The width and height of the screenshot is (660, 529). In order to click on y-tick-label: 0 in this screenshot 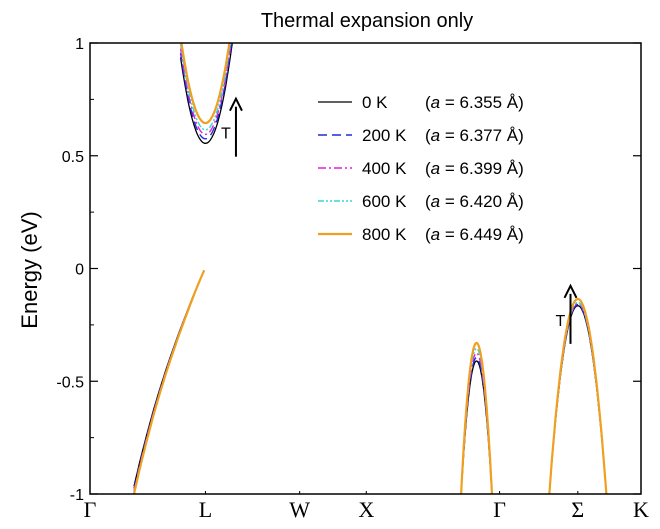, I will do `click(79, 270)`.